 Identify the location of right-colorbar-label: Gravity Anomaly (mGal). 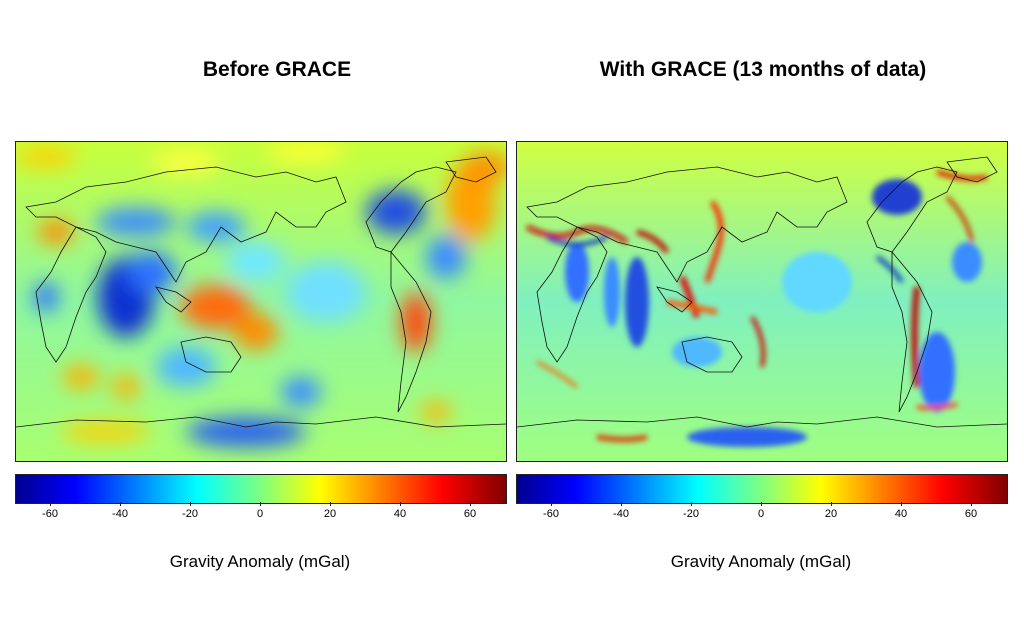
(761, 561).